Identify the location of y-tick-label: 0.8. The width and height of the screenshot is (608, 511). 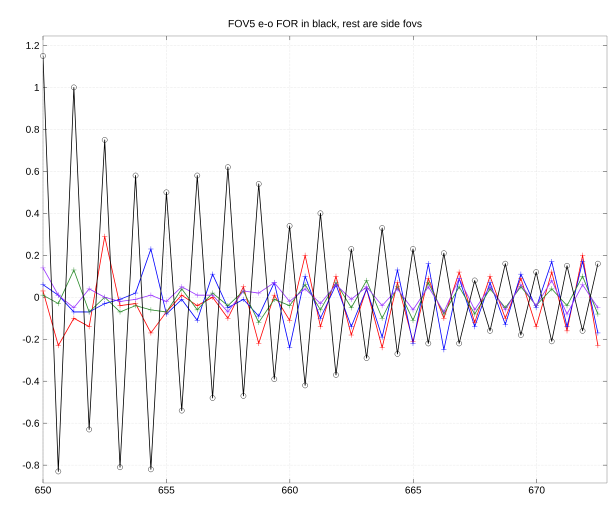
(33, 129).